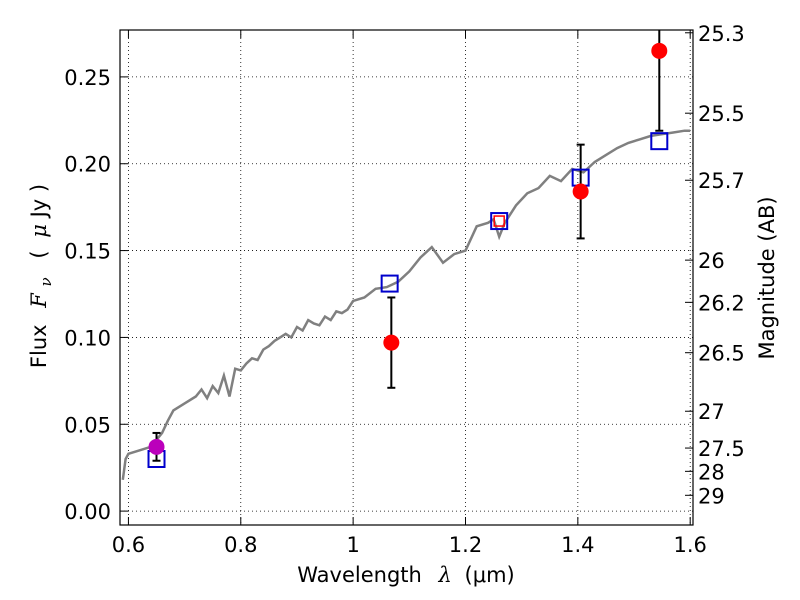  Describe the element at coordinates (41, 276) in the screenshot. I see `y-axis-title: Flux F ν ( μ Jy )` at that location.